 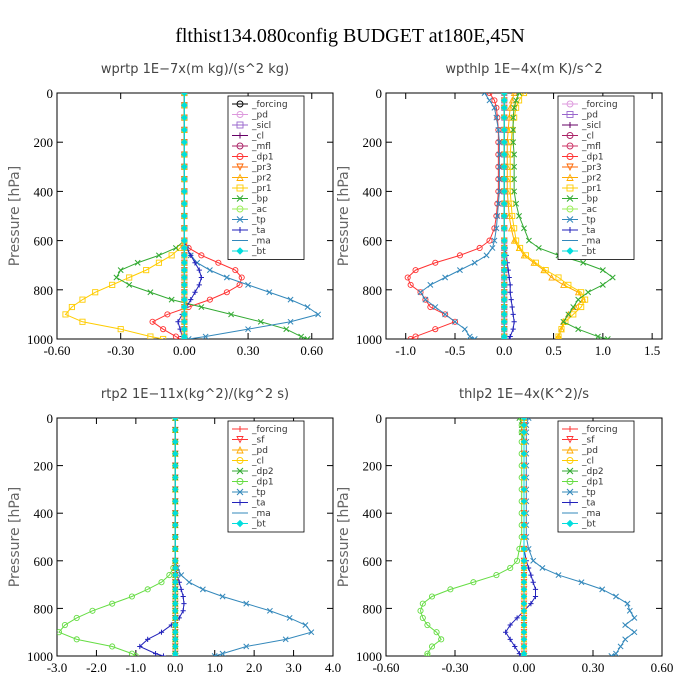 What do you see at coordinates (254, 667) in the screenshot?
I see `x-tick-label: 2.0` at bounding box center [254, 667].